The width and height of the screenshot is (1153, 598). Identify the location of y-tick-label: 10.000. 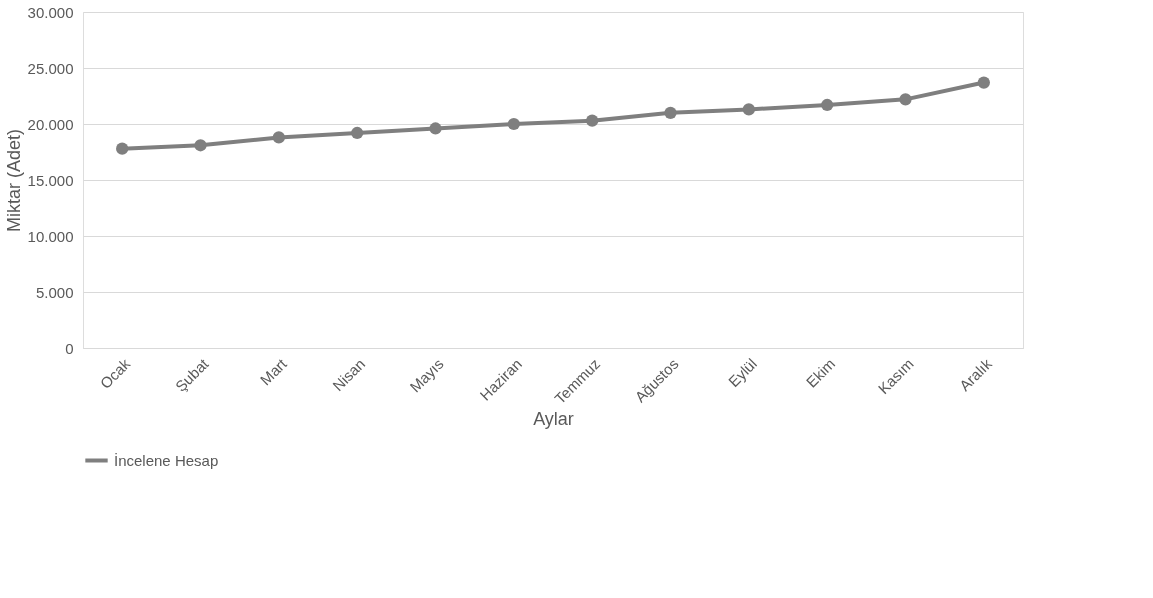
(50, 236).